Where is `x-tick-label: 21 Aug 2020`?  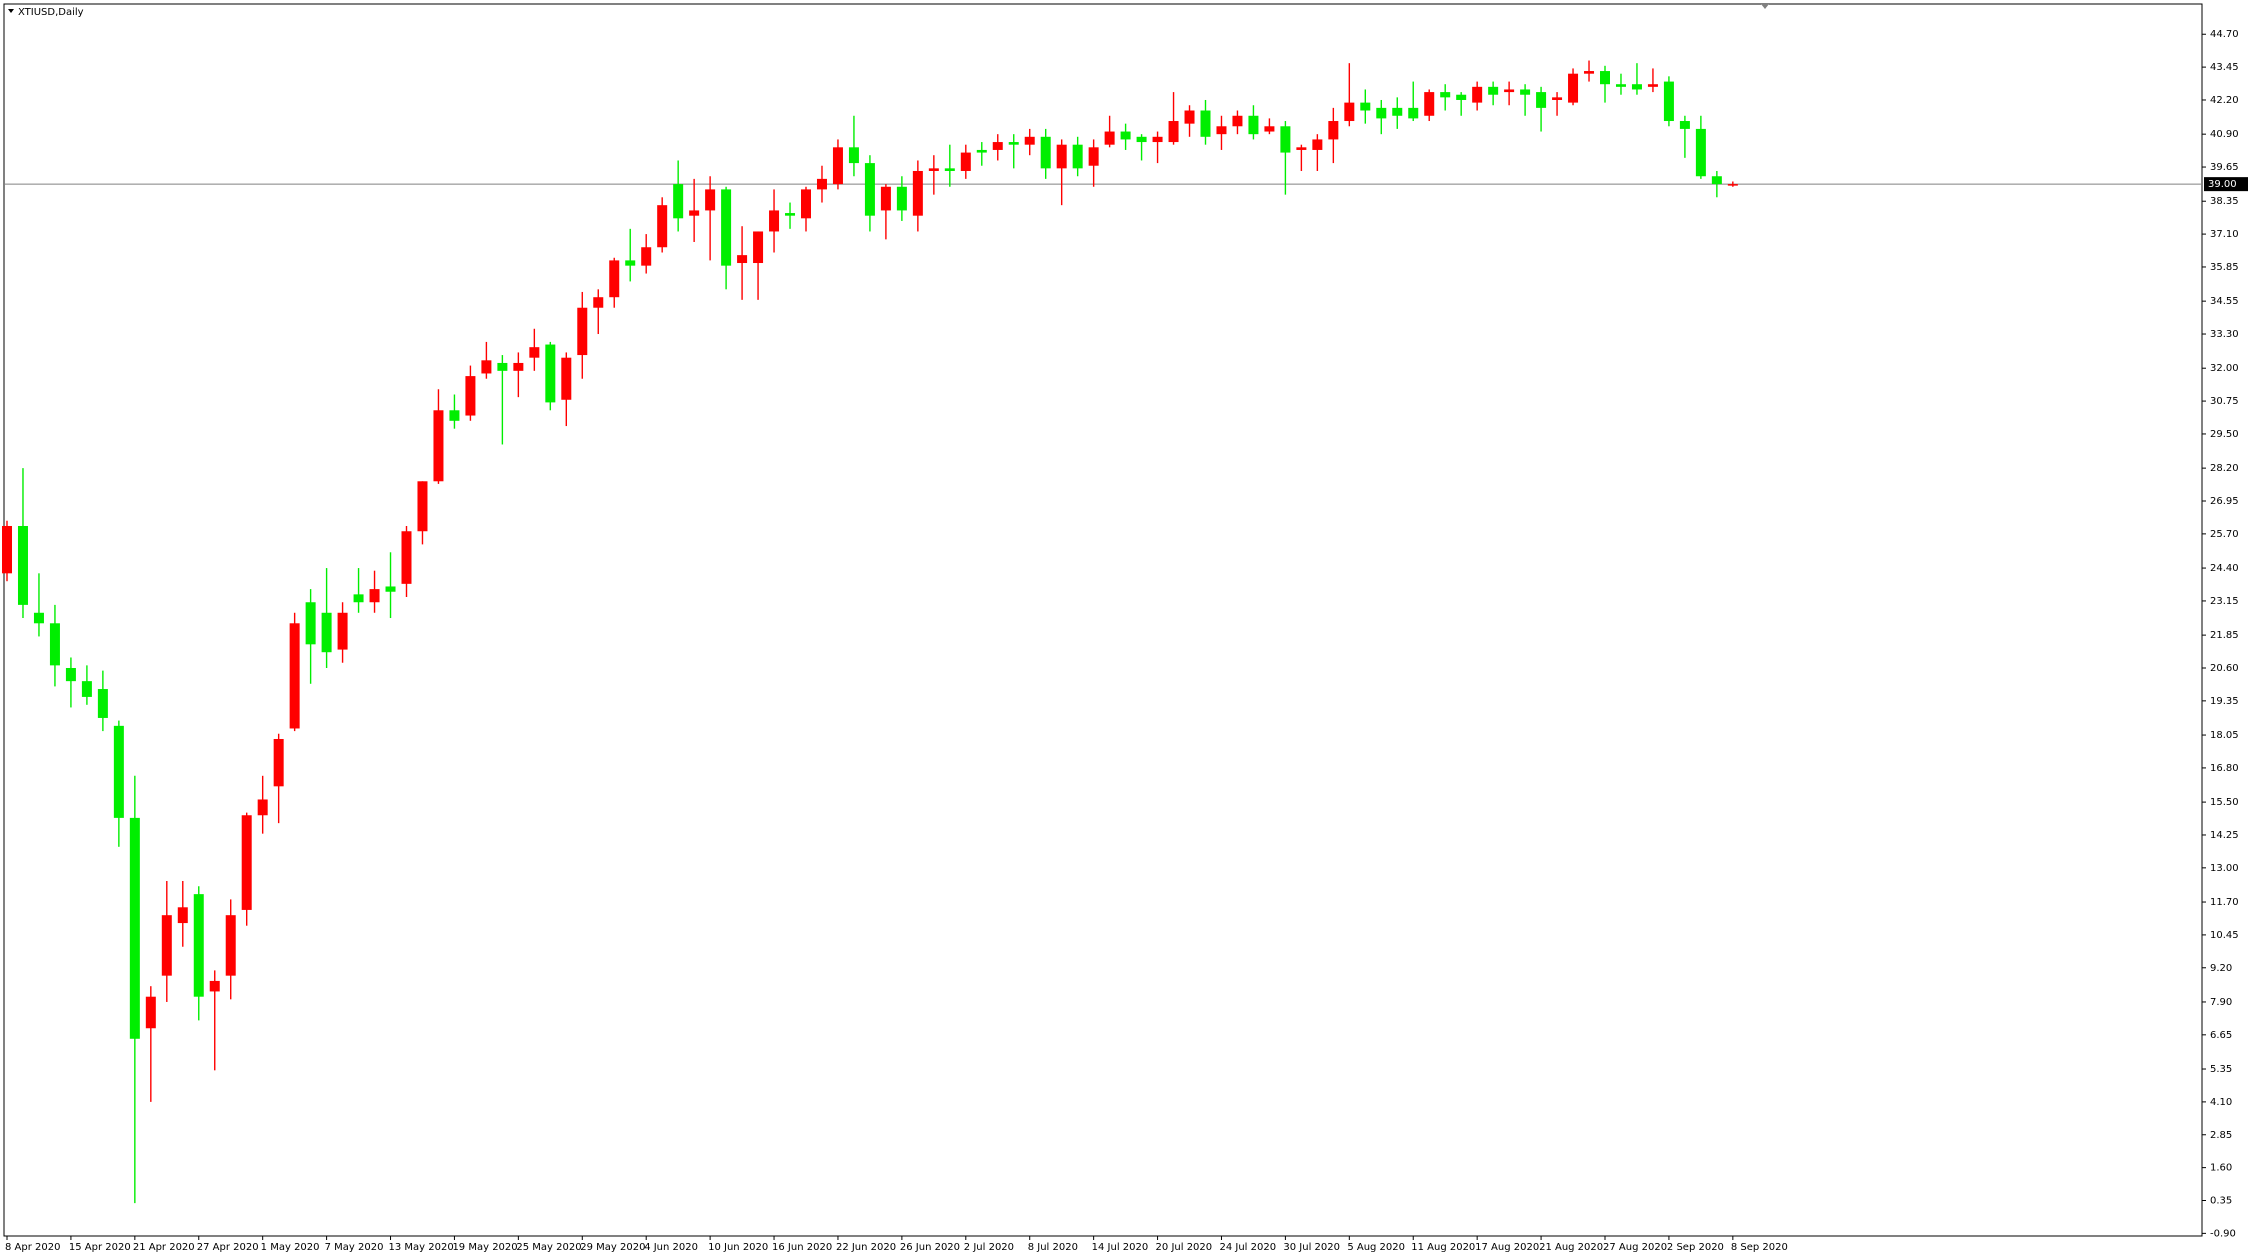 x-tick-label: 21 Aug 2020 is located at coordinates (1571, 1247).